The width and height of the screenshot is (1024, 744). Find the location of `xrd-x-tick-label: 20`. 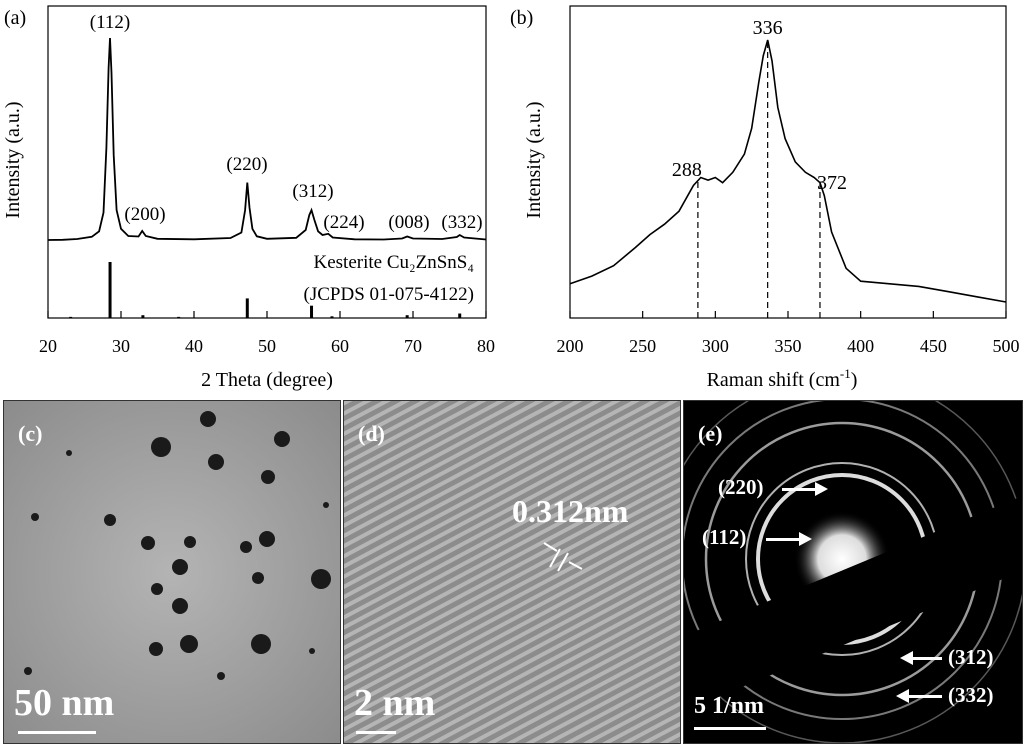

xrd-x-tick-label: 20 is located at coordinates (48, 346).